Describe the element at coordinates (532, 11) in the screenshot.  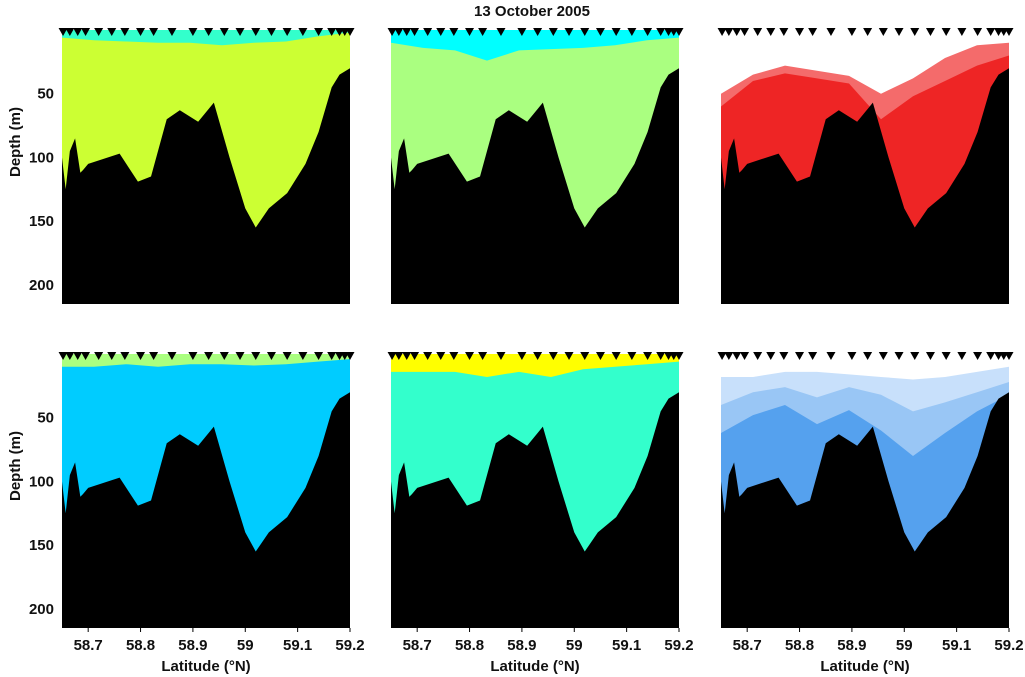
I see `figure-title: 13 October 2005` at that location.